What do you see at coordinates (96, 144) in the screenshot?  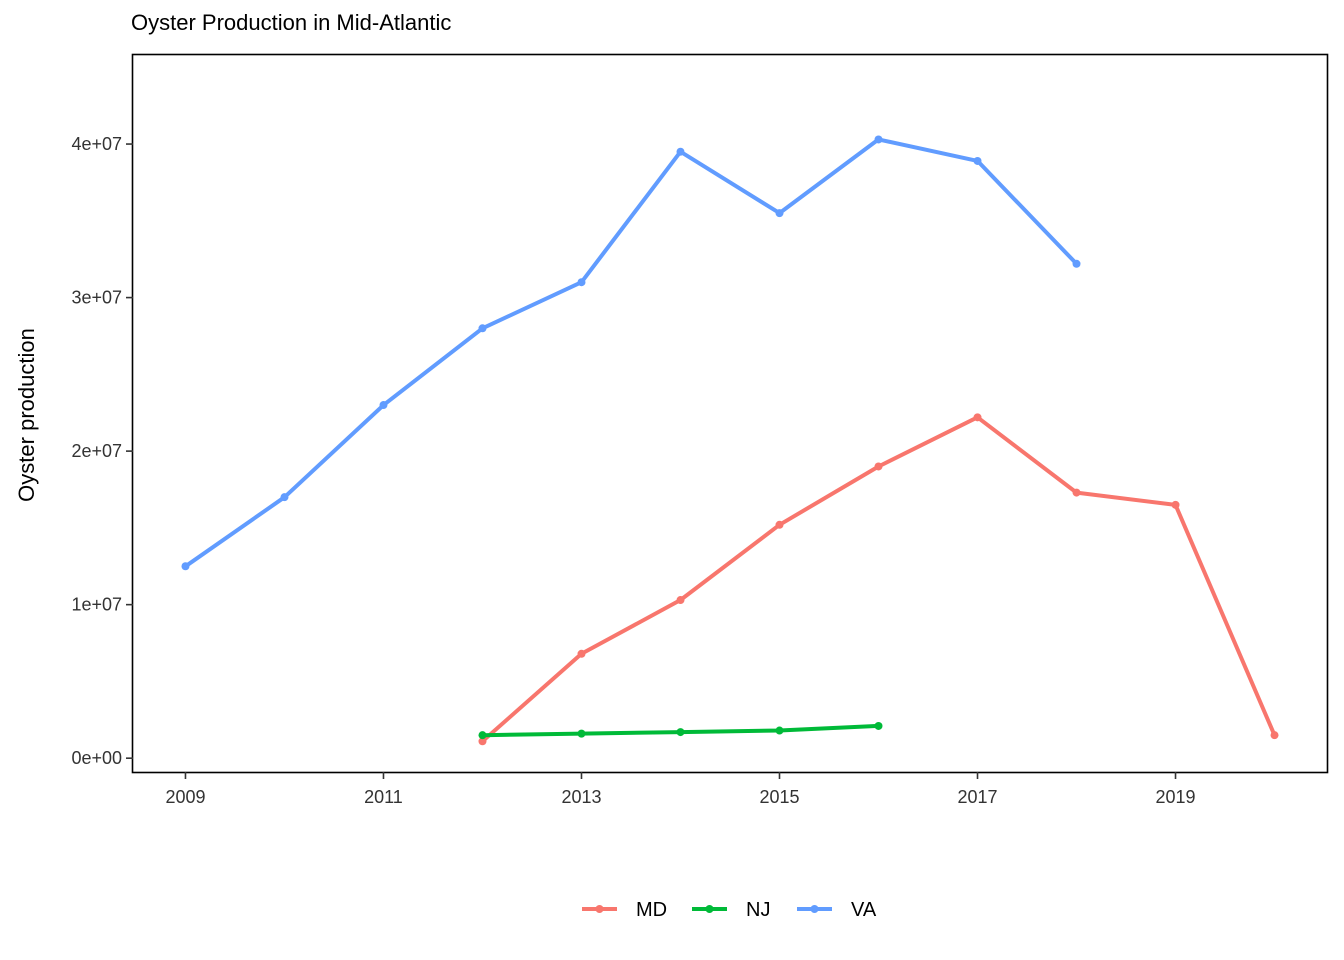 I see `y-tick-label: 4e+07` at bounding box center [96, 144].